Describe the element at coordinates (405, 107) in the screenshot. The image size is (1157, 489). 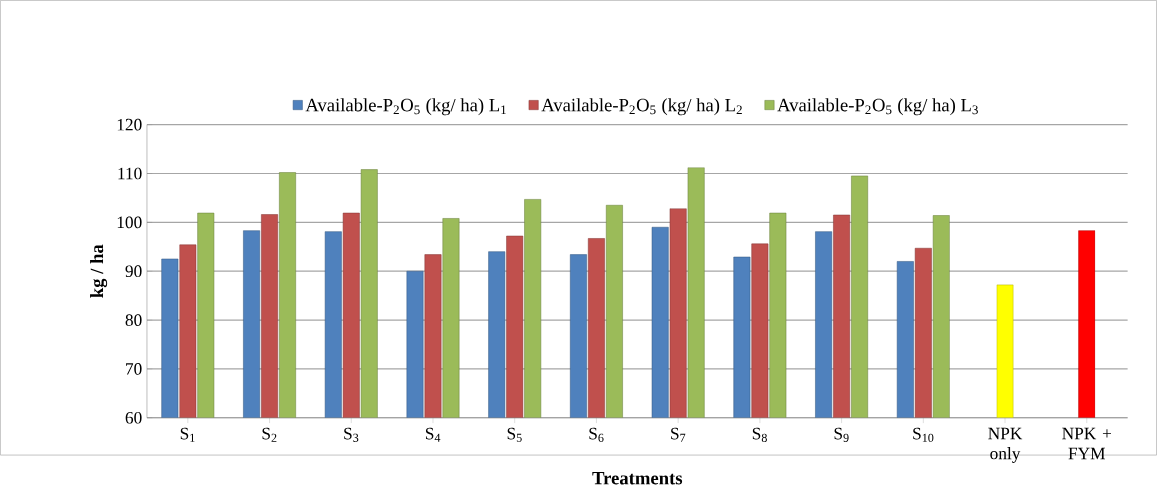
I see `legend-label: Available-P$_{2}$O$_{5}$ (kg/ ha) L$_{1}$` at that location.